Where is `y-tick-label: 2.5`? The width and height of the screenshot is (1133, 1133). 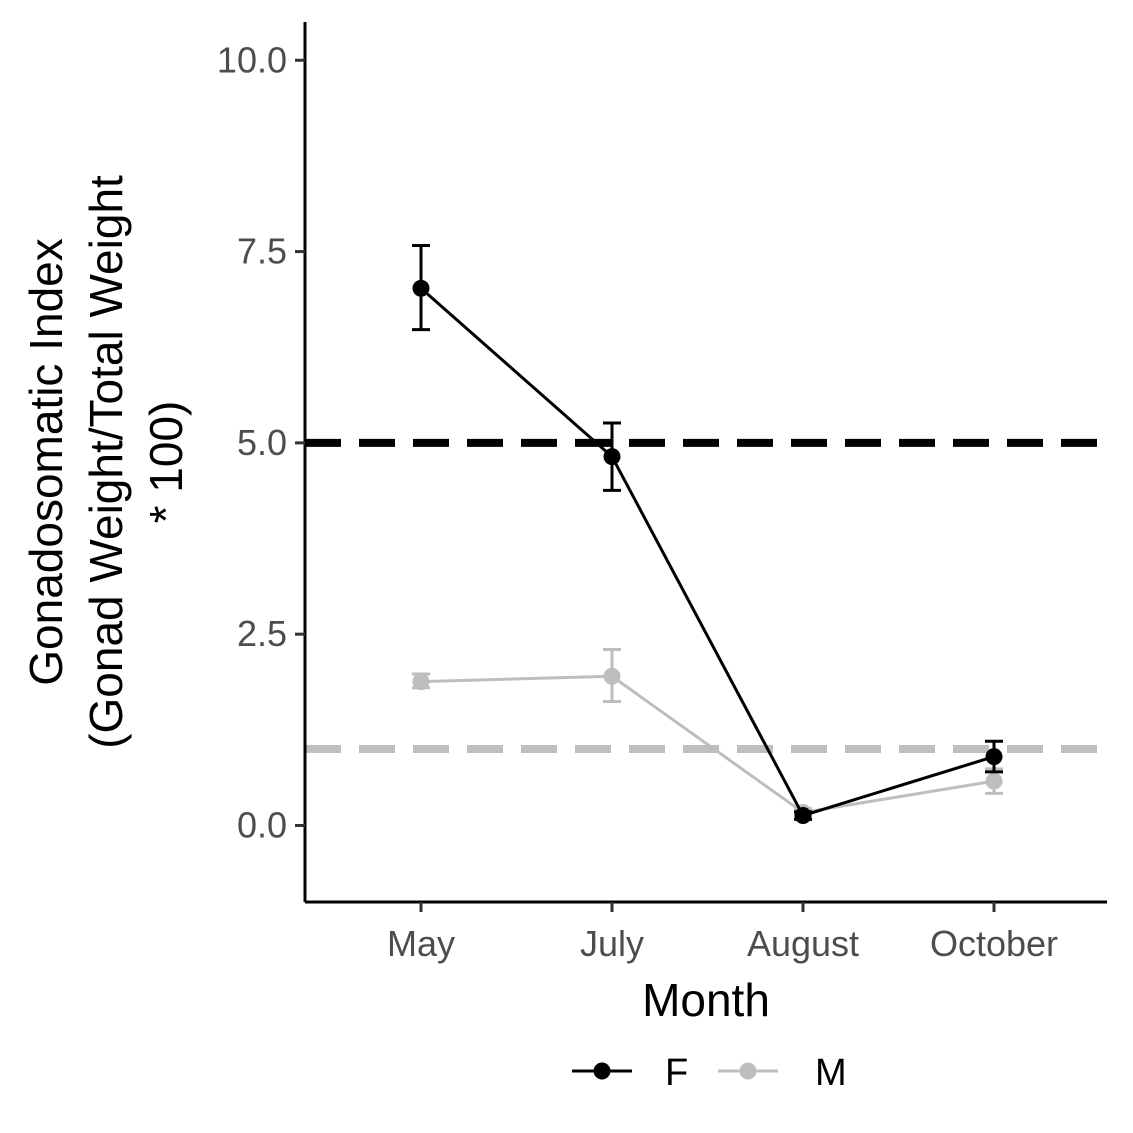
y-tick-label: 2.5 is located at coordinates (262, 633).